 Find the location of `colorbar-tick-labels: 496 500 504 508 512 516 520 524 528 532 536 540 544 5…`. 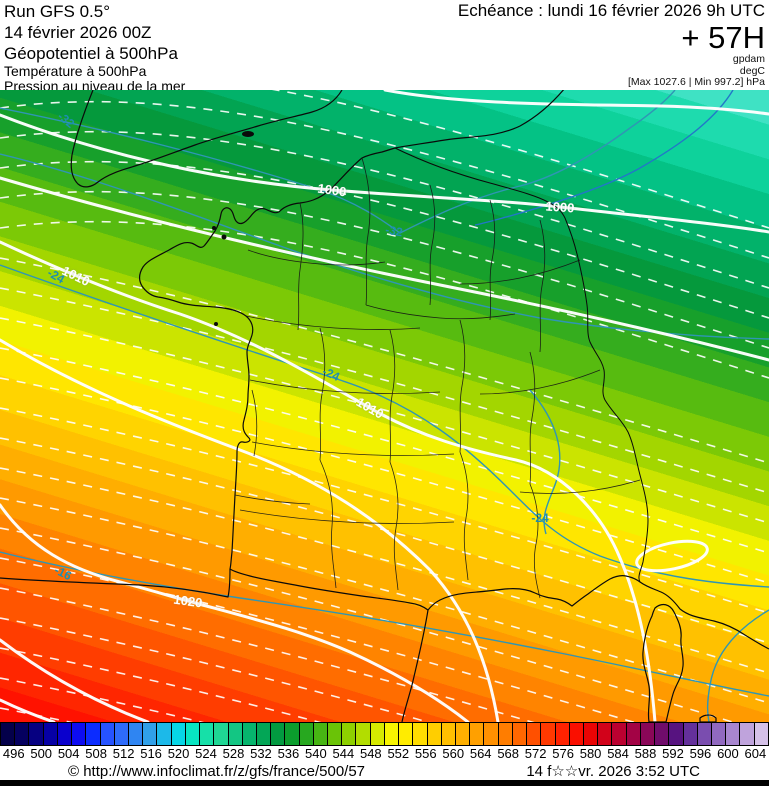

colorbar-tick-labels: 496 500 504 508 512 516 520 524 528 532 536 540 544 5… is located at coordinates (384, 754).